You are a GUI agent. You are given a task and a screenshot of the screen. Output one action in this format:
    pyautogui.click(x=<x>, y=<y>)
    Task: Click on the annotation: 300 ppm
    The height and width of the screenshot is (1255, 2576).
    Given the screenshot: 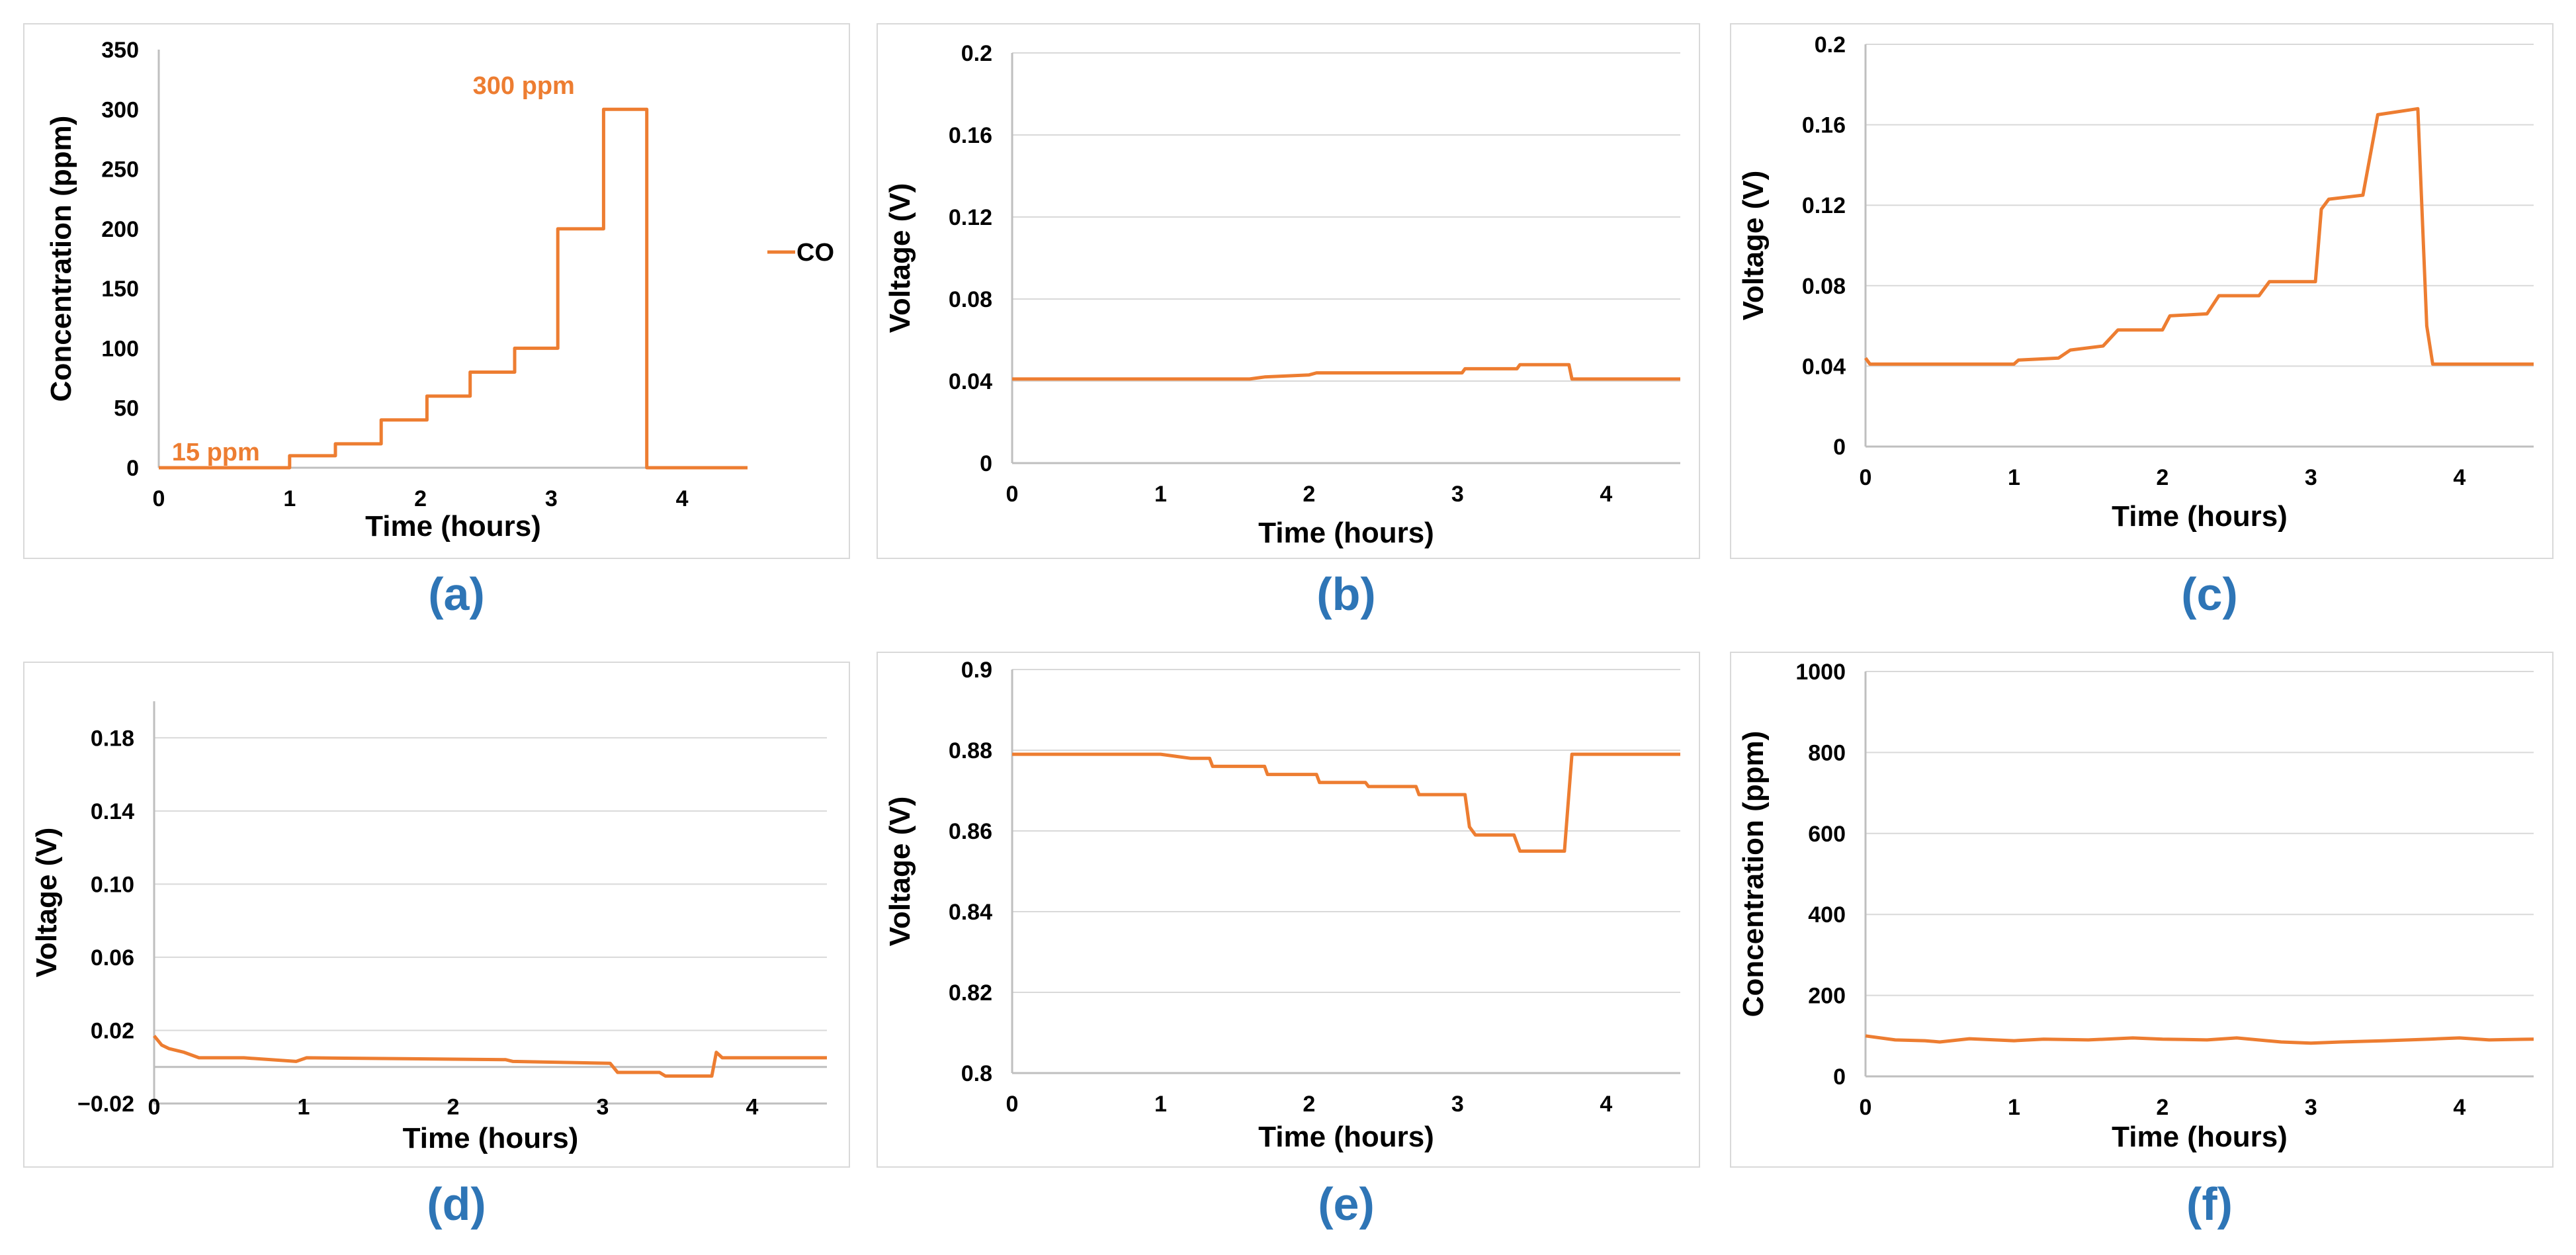 What is the action you would take?
    pyautogui.click(x=524, y=86)
    